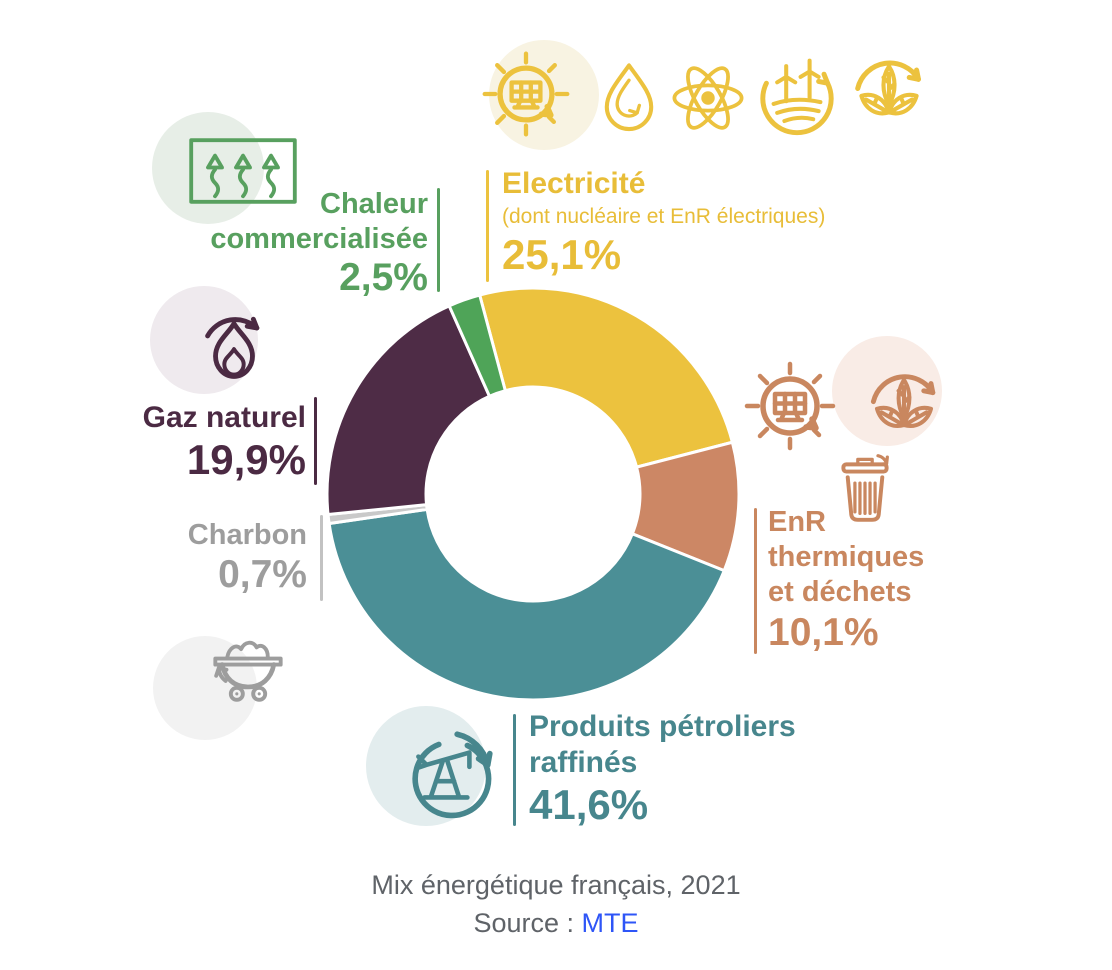 This screenshot has height=970, width=1112. Describe the element at coordinates (208, 557) in the screenshot. I see `label-charbon: Charbon 0,7%` at that location.